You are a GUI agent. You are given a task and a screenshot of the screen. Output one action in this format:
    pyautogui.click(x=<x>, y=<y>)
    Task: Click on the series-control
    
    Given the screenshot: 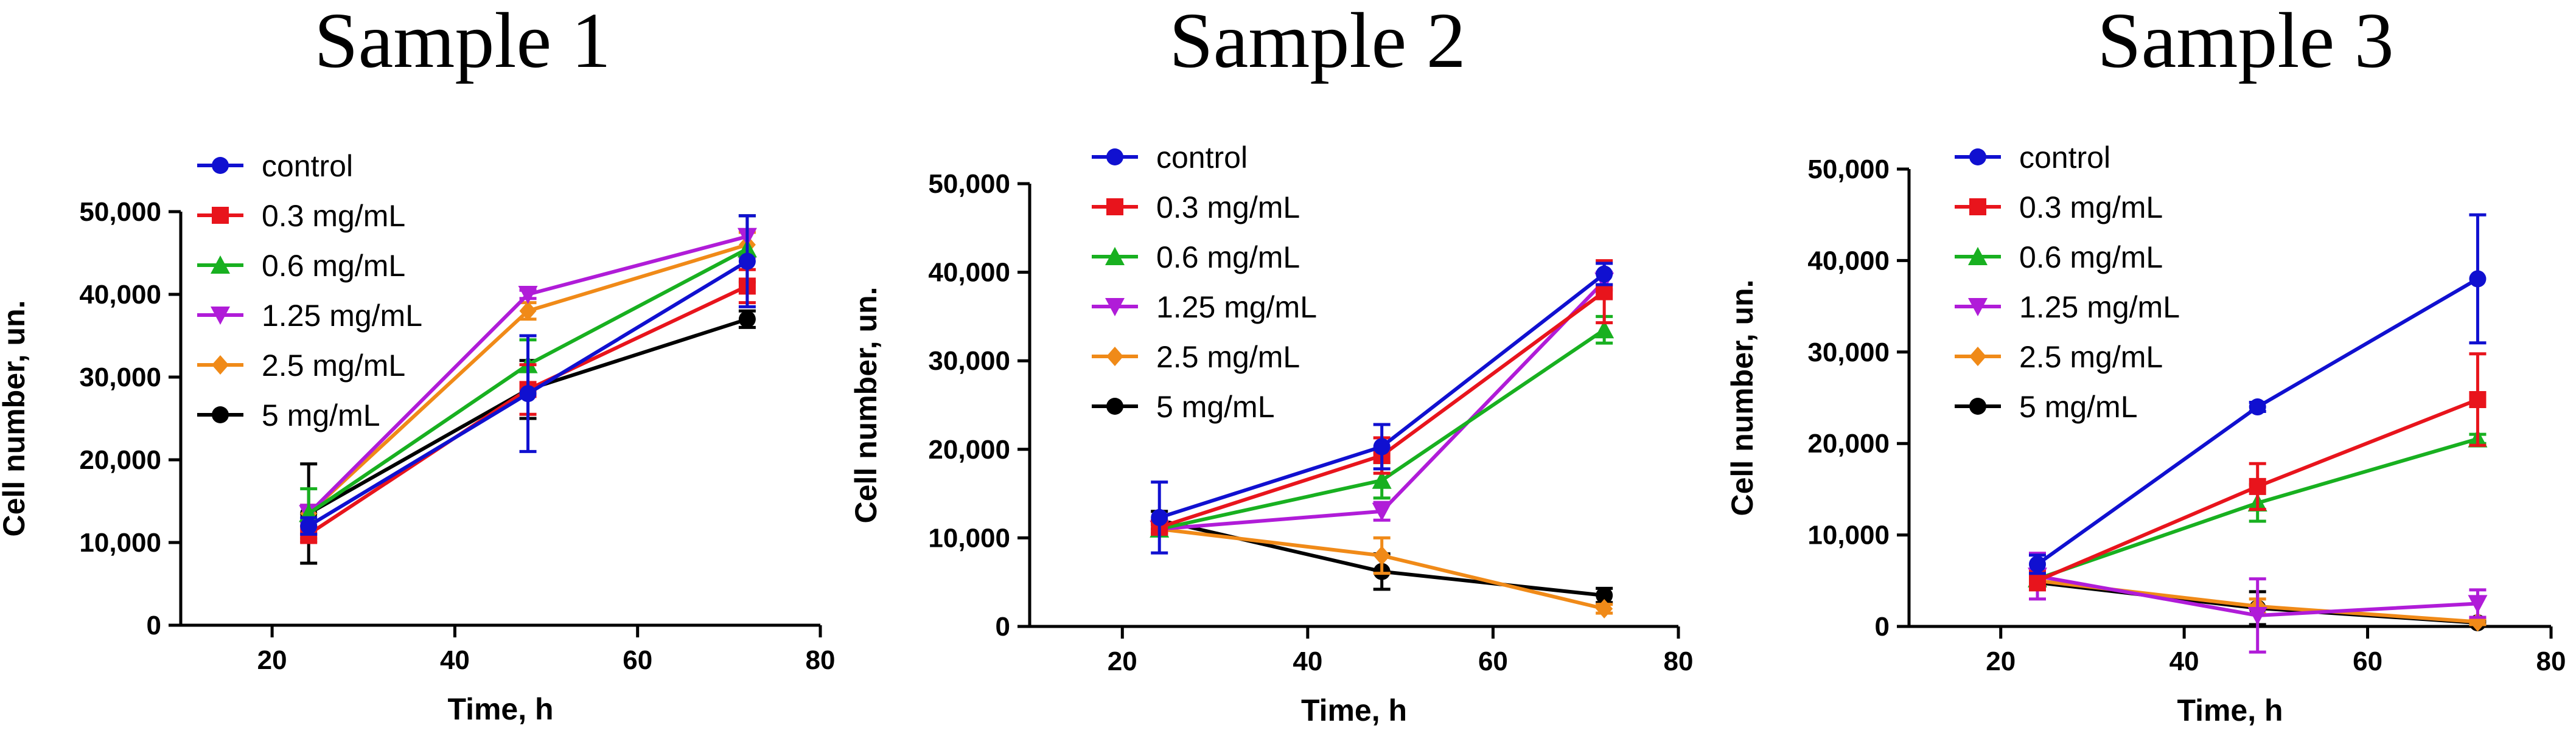 What is the action you would take?
    pyautogui.click(x=528, y=375)
    